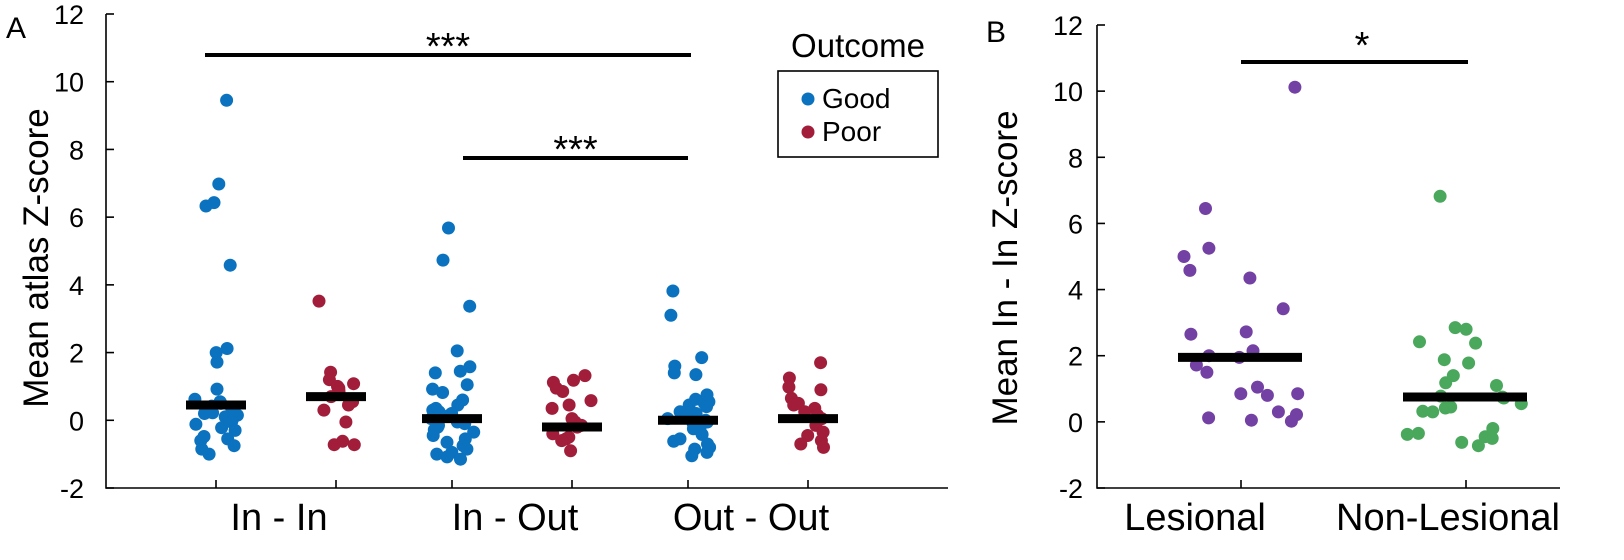 The image size is (1624, 560). Describe the element at coordinates (1362, 46) in the screenshot. I see `significance-label: *` at that location.